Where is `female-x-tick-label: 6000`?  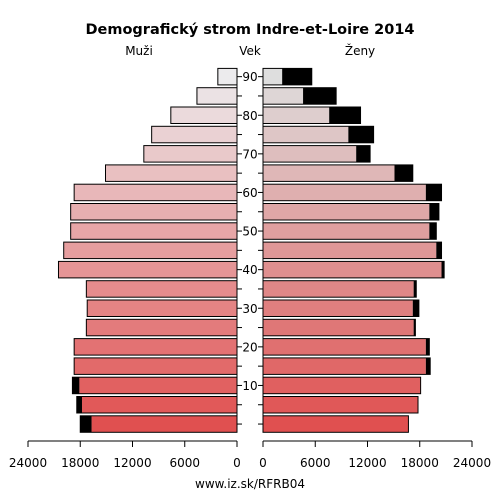 female-x-tick-label: 6000 is located at coordinates (315, 463).